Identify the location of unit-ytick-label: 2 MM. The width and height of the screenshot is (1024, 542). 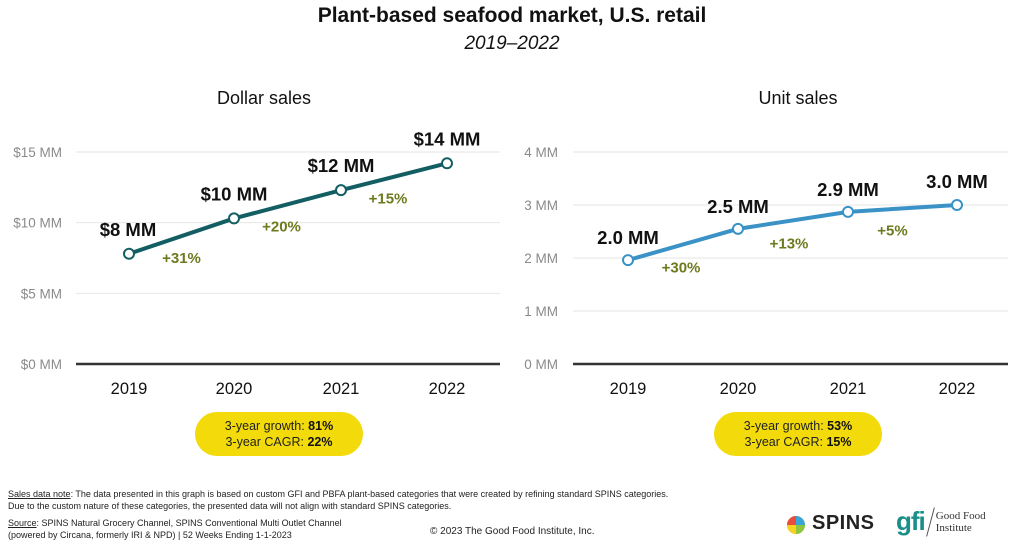
(541, 258).